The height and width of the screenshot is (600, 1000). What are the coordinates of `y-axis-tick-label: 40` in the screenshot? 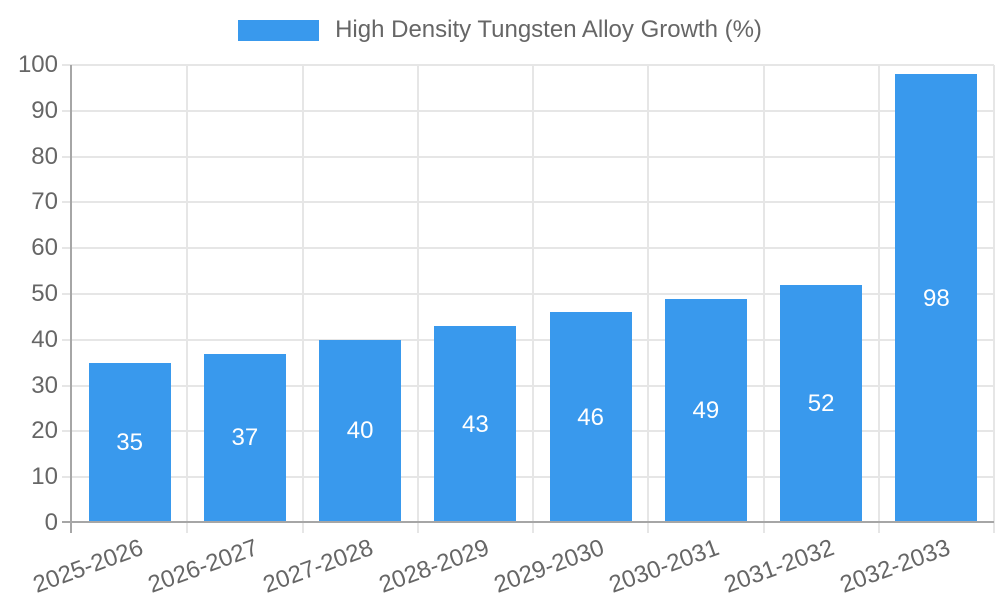 It's located at (44, 339).